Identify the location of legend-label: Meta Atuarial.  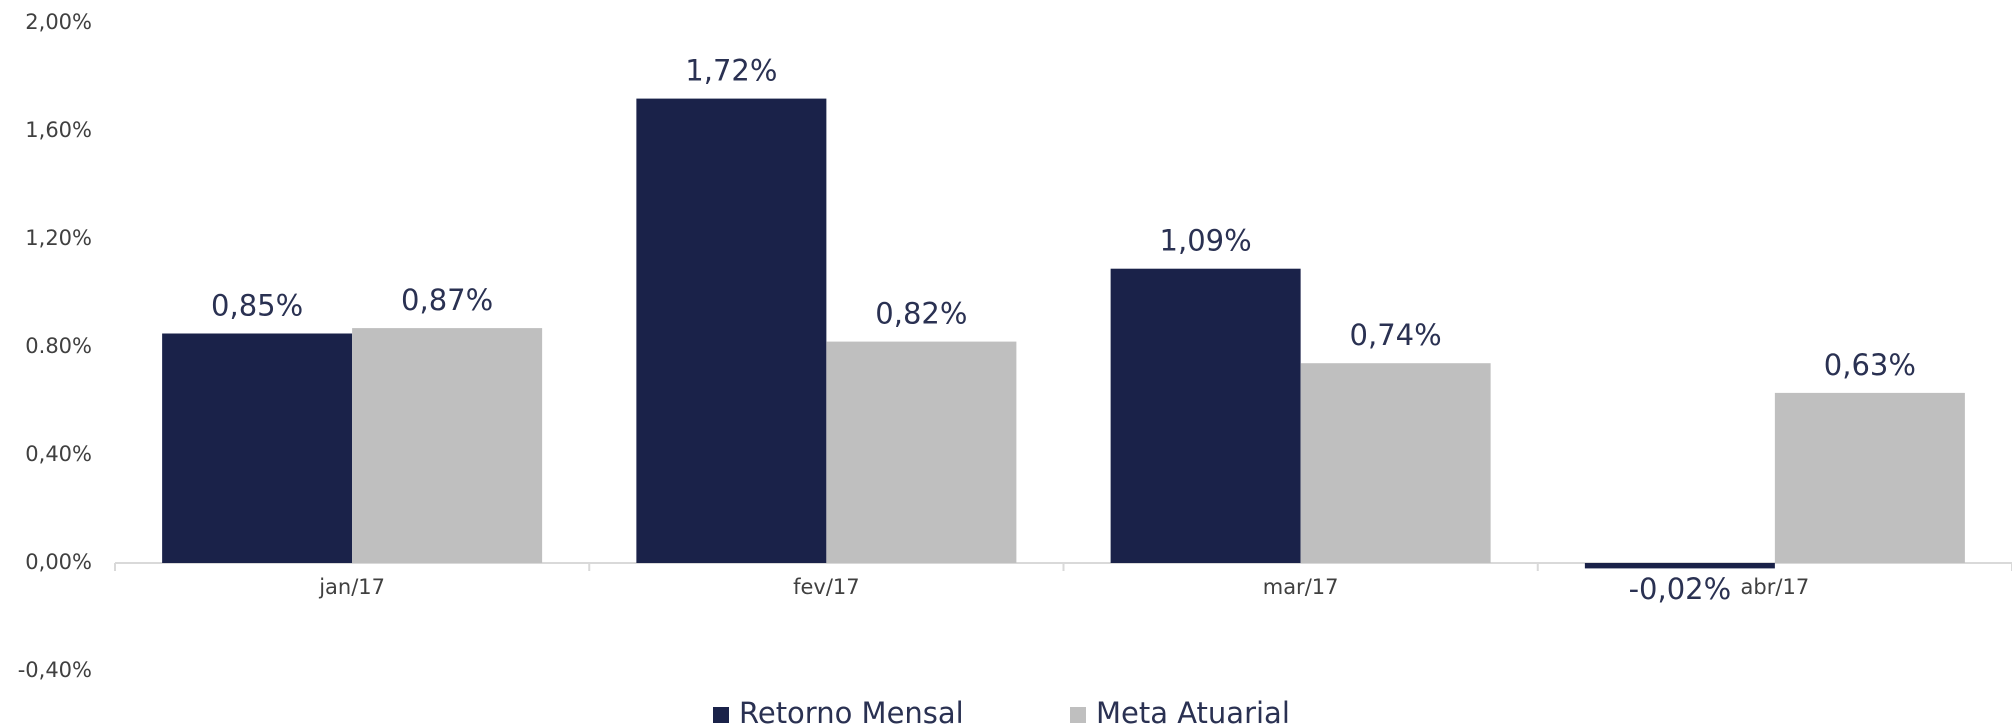
(1193, 711).